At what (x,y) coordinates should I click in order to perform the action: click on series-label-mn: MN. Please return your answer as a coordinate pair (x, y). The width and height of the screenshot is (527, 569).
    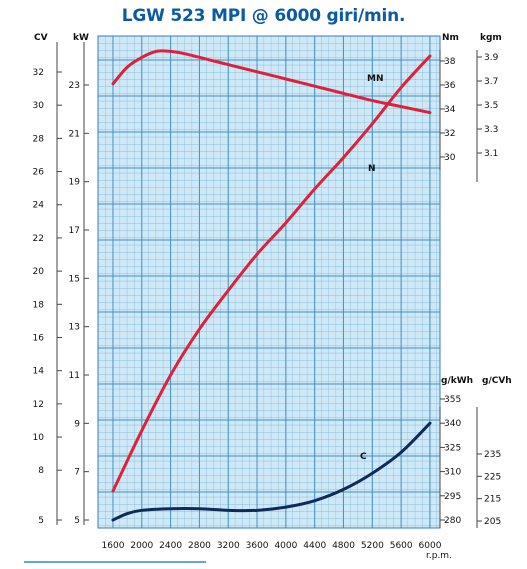
    Looking at the image, I should click on (375, 79).